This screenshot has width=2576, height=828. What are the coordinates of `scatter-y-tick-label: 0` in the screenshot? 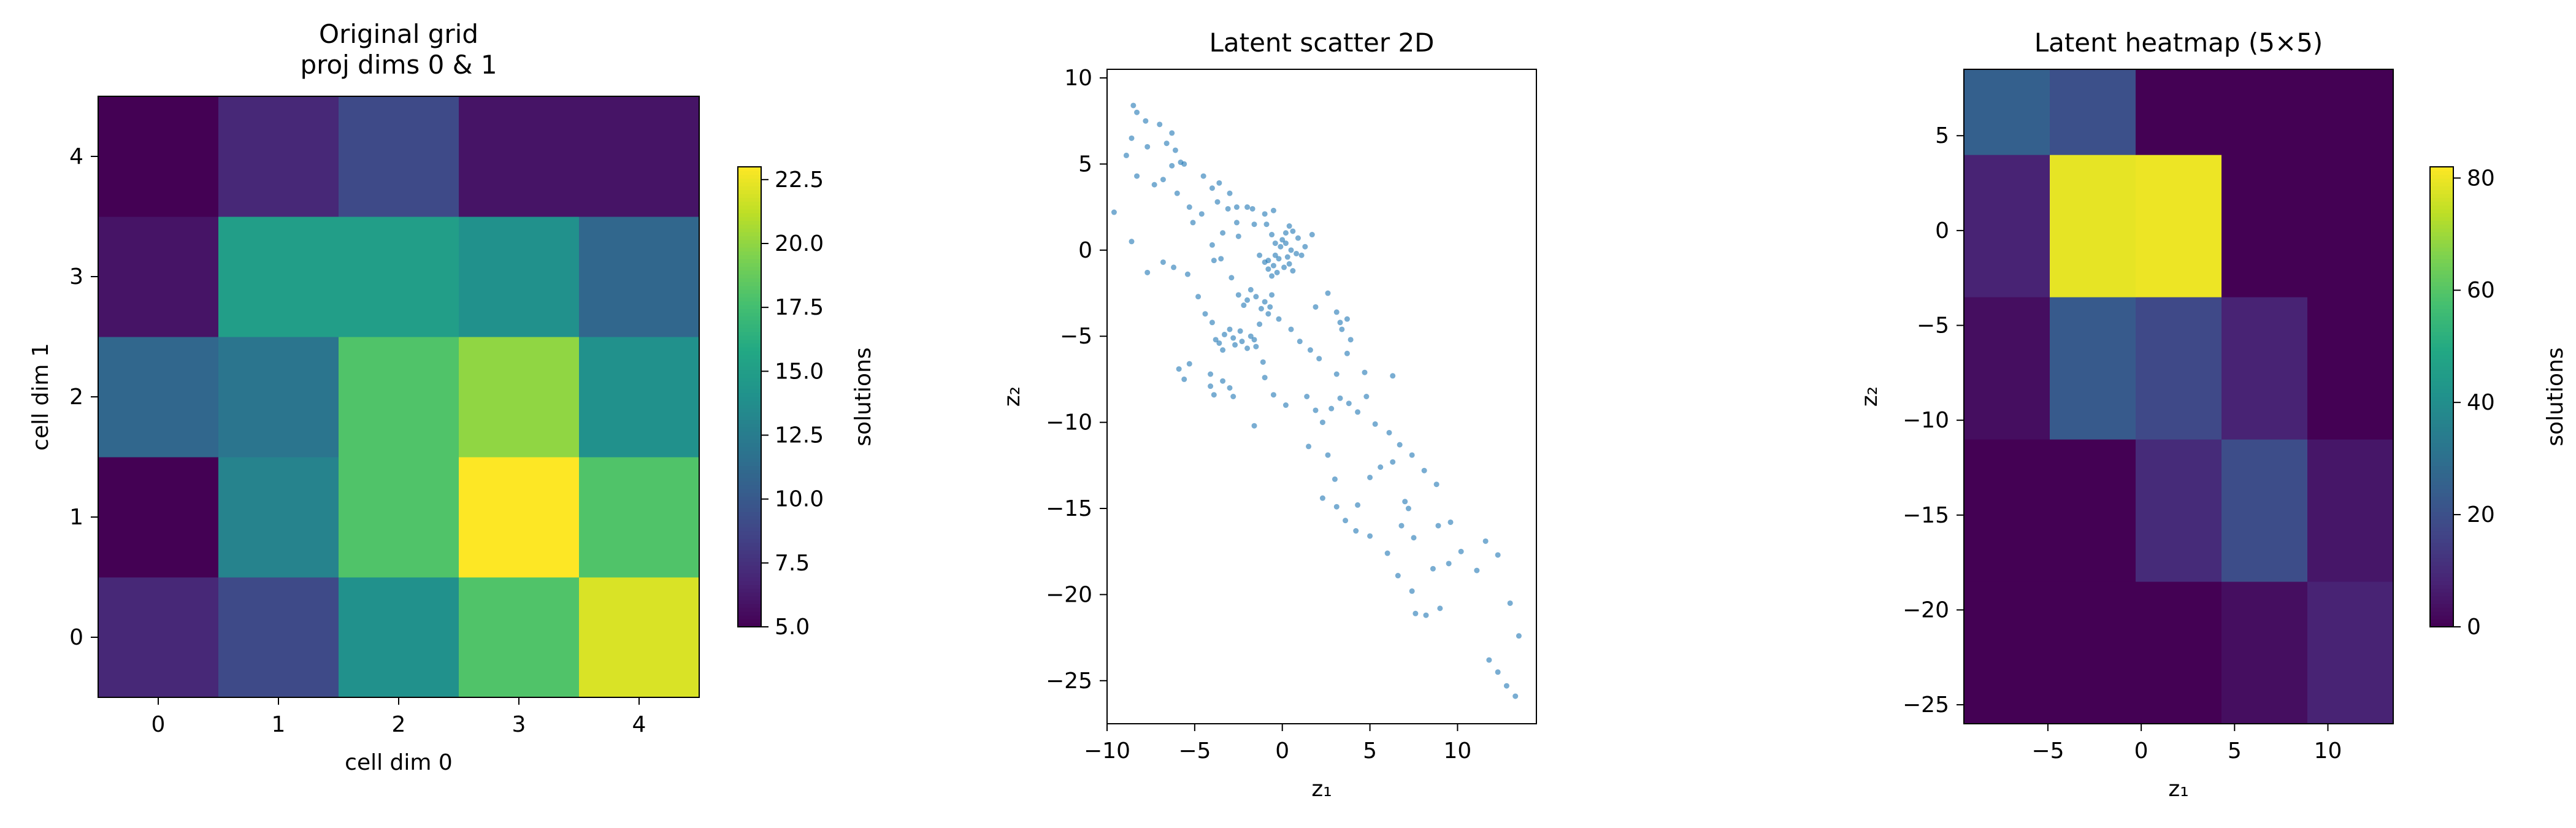 It's located at (1085, 250).